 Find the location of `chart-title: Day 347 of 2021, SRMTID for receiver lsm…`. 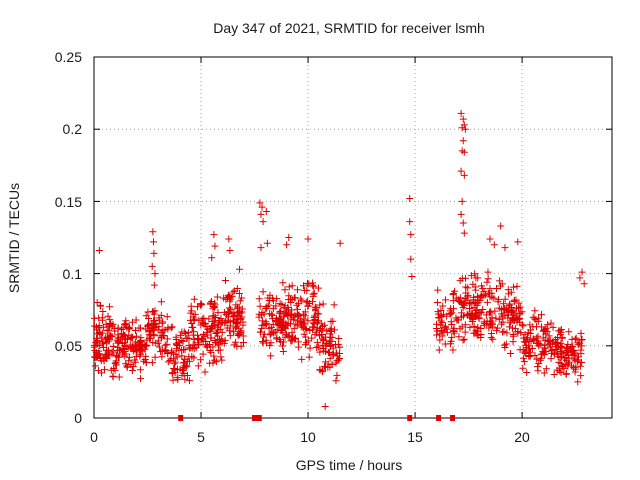

chart-title: Day 347 of 2021, SRMTID for receiver lsm… is located at coordinates (349, 28).